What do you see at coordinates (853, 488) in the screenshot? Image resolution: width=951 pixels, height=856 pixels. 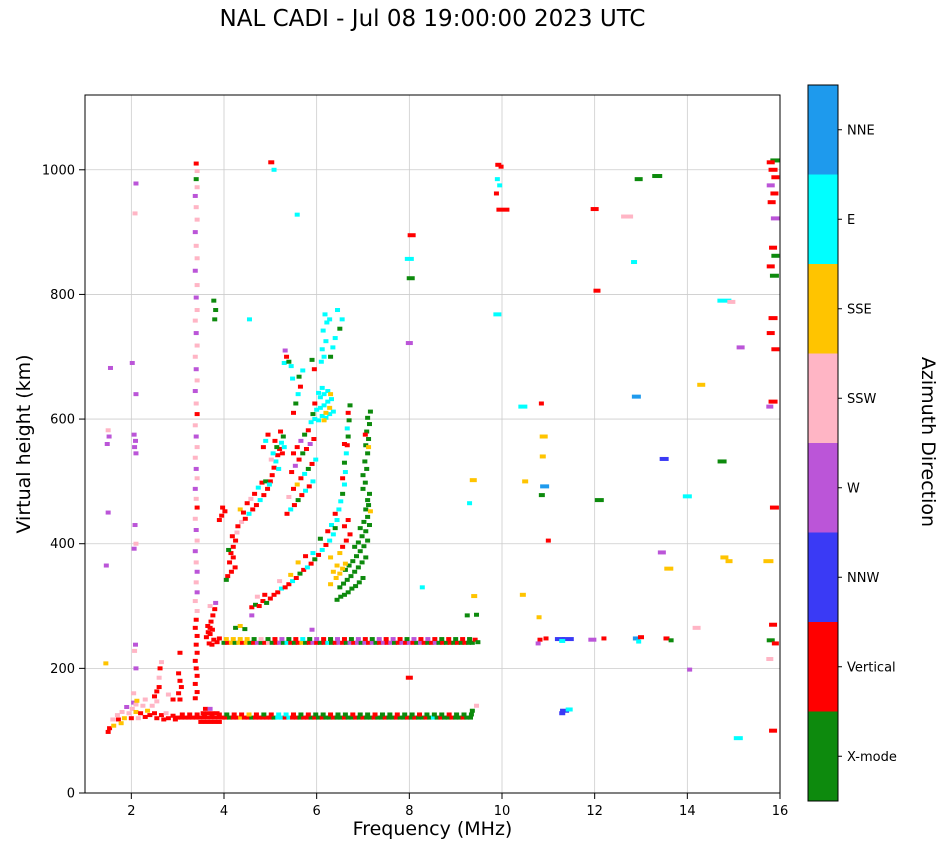 I see `colorbar-category-label: W` at bounding box center [853, 488].